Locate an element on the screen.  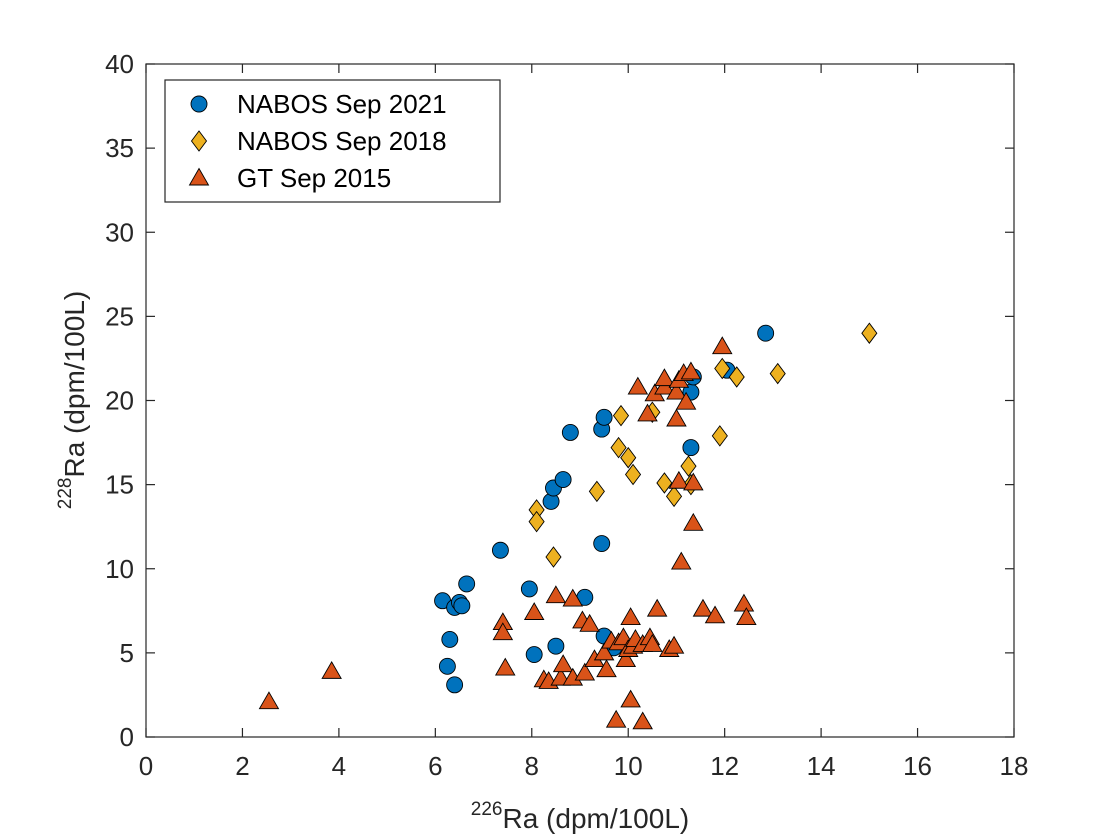
y-tick-label: 0 is located at coordinates (127, 737).